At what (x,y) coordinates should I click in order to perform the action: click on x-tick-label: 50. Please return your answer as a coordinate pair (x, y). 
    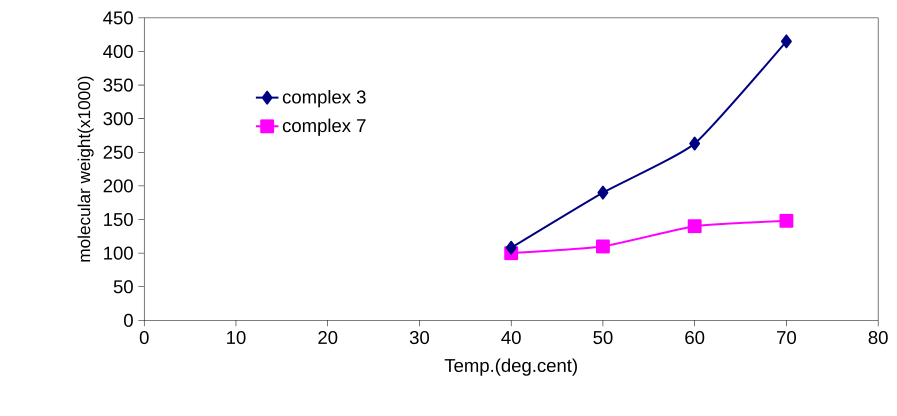
    Looking at the image, I should click on (603, 337).